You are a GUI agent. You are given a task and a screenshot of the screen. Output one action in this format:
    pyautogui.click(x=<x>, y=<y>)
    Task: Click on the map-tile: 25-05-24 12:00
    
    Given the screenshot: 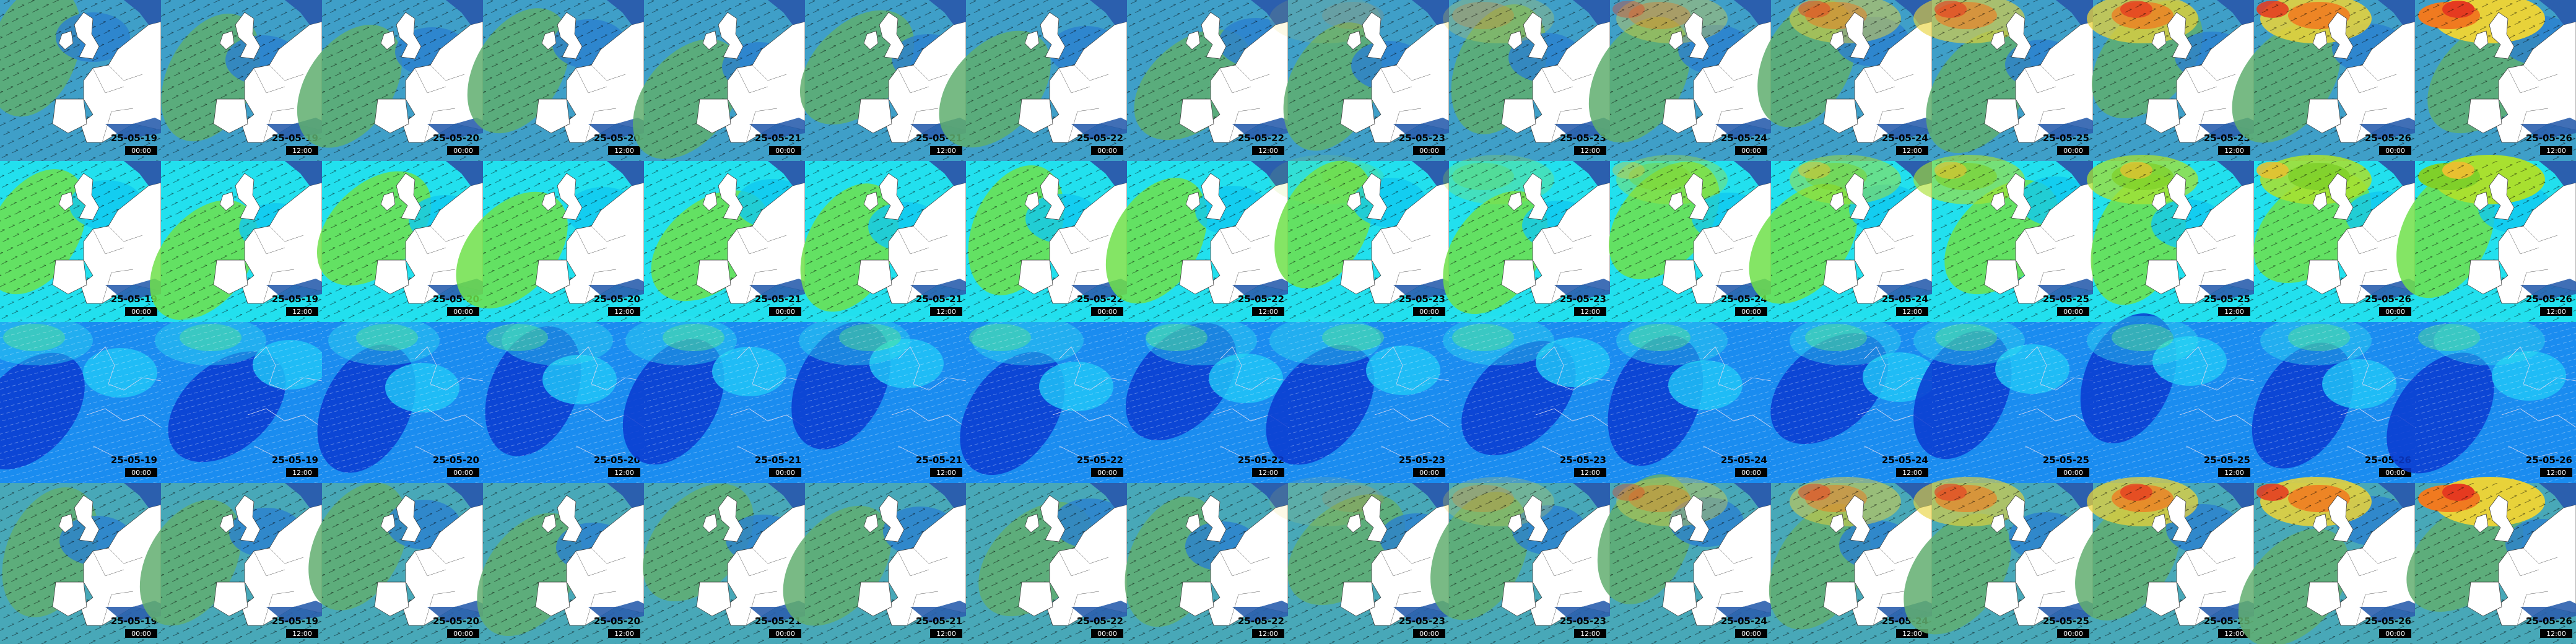 What is the action you would take?
    pyautogui.click(x=1841, y=238)
    